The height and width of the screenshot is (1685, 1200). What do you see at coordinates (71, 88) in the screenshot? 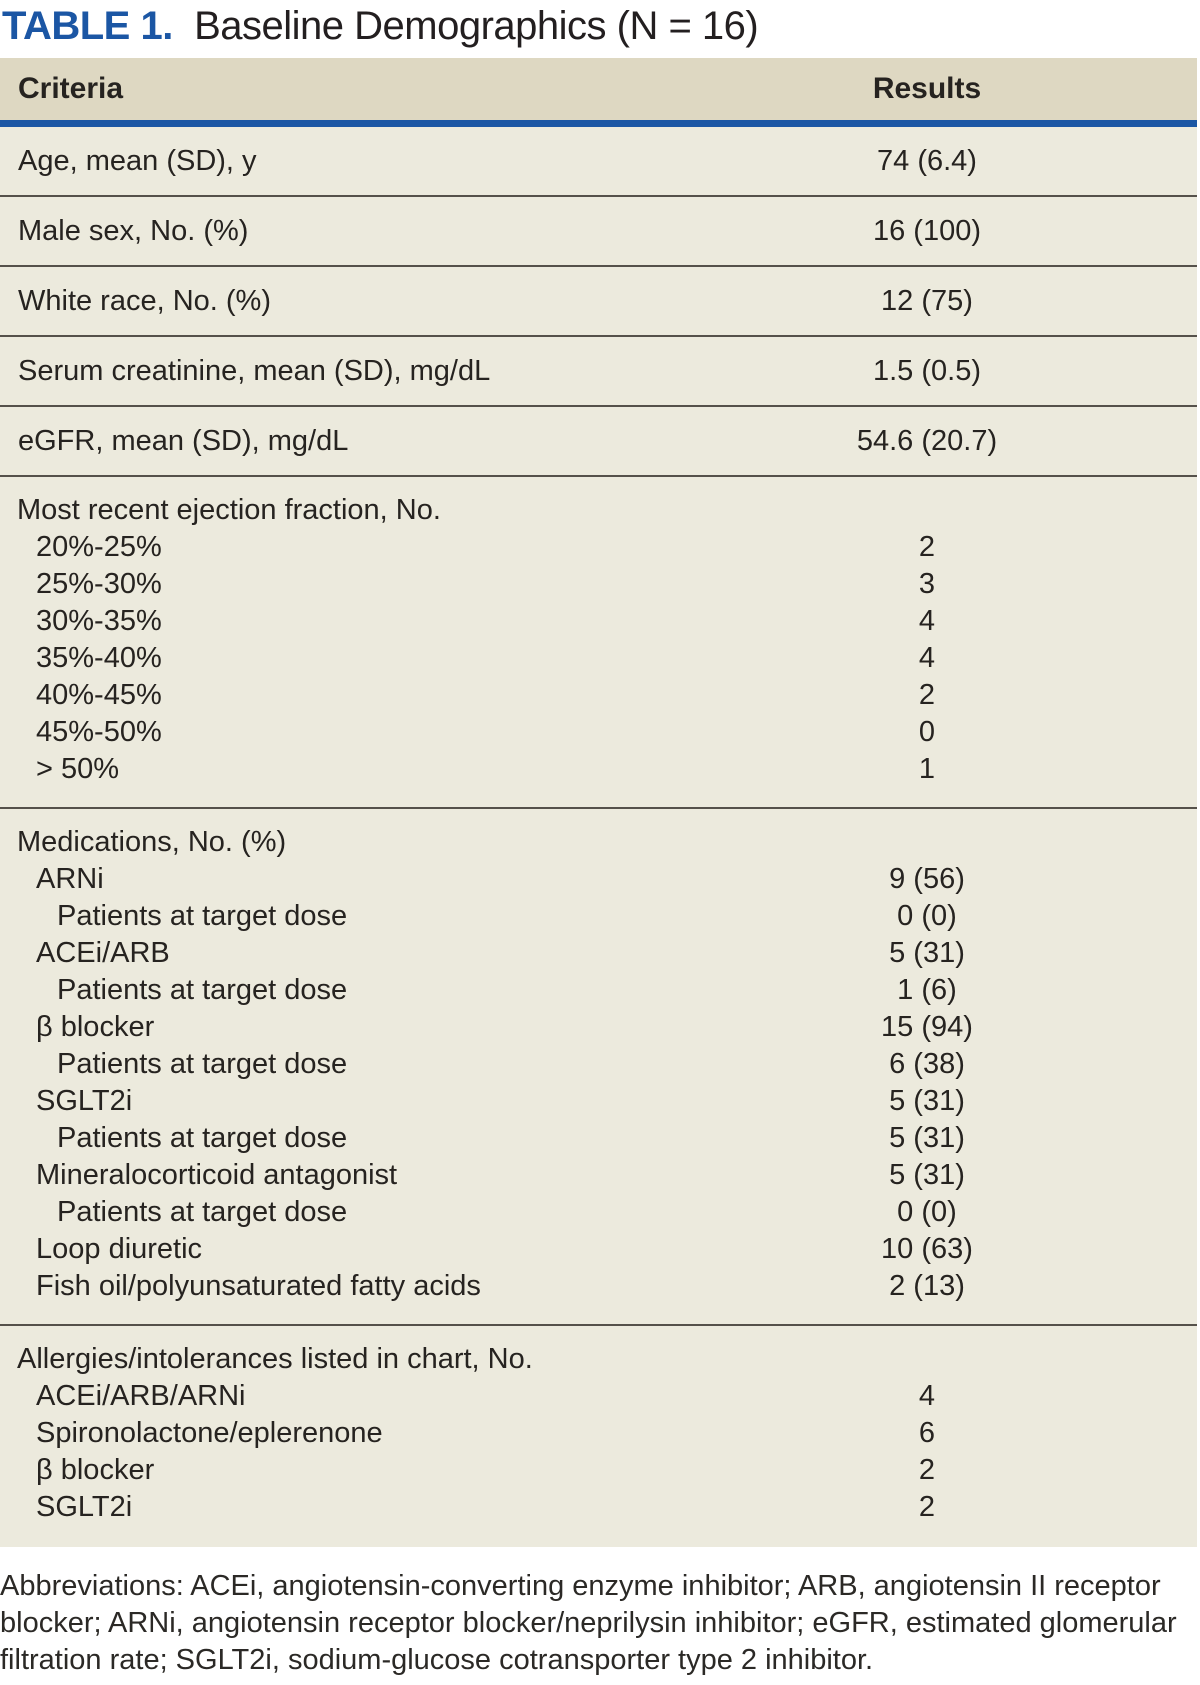
I see `column-header-criteria: Criteria` at bounding box center [71, 88].